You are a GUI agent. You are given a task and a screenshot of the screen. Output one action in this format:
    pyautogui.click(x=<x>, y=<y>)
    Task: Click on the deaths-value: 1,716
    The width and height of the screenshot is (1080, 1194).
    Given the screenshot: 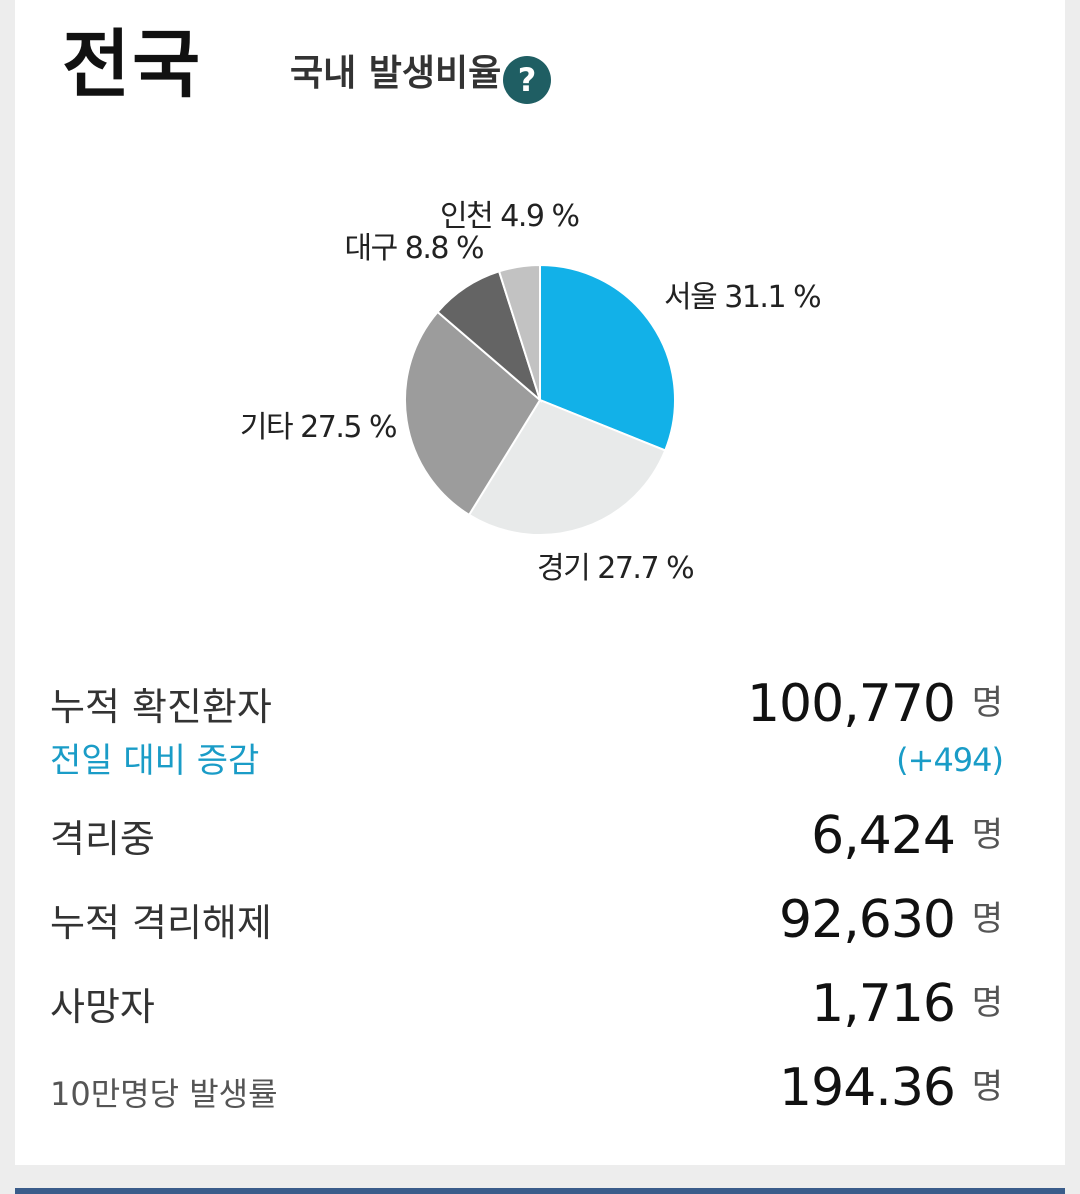 What is the action you would take?
    pyautogui.click(x=883, y=1004)
    